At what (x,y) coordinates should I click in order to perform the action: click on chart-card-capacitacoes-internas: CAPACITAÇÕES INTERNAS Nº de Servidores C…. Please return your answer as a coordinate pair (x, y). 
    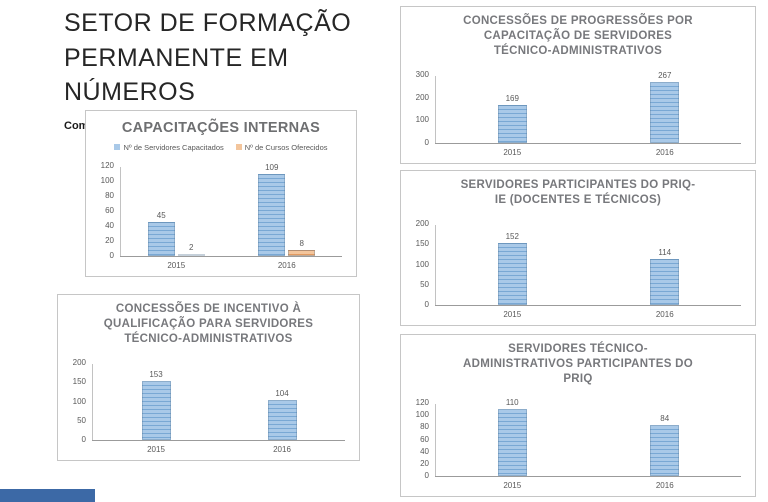
    Looking at the image, I should click on (221, 193).